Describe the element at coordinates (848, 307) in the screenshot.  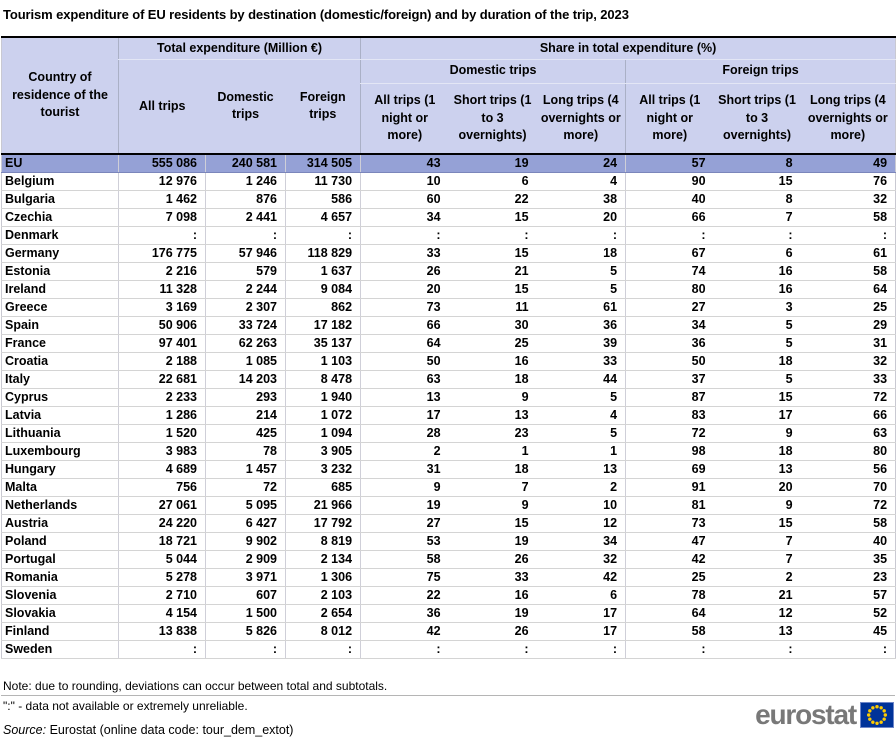
I see `value-cell: 25` at that location.